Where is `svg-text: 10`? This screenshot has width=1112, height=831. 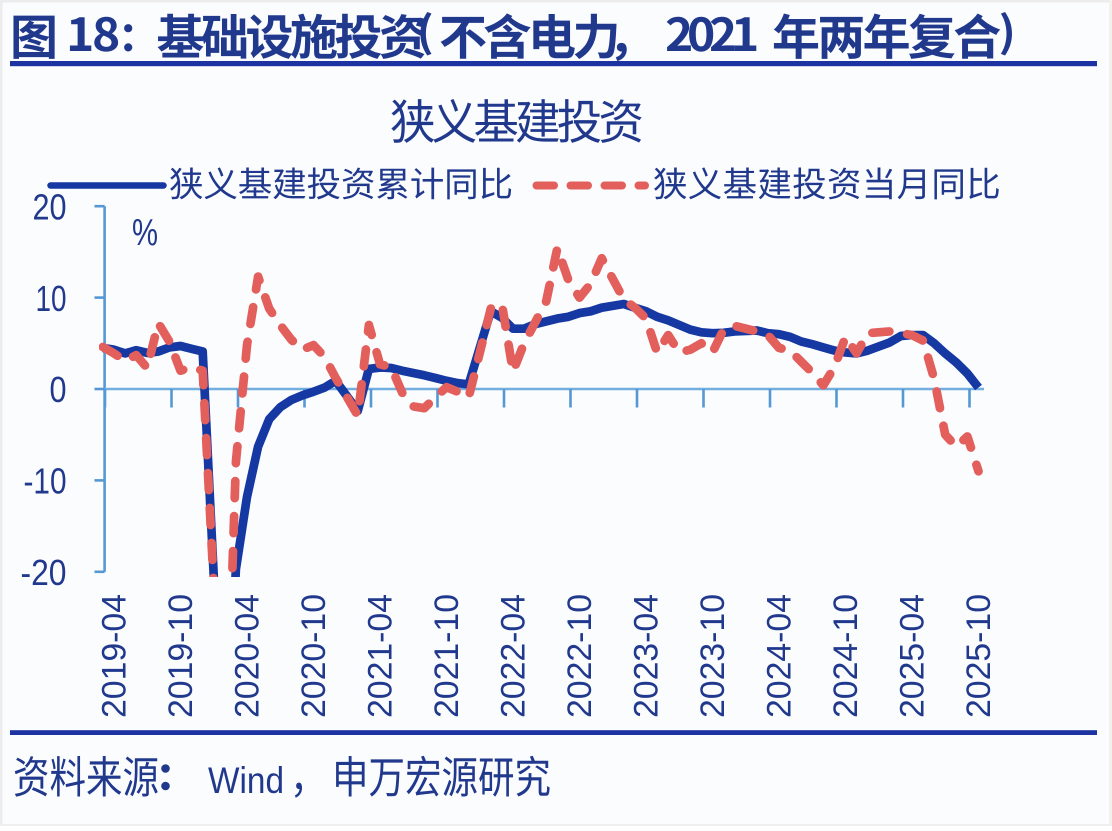
svg-text: 10 is located at coordinates (51, 298).